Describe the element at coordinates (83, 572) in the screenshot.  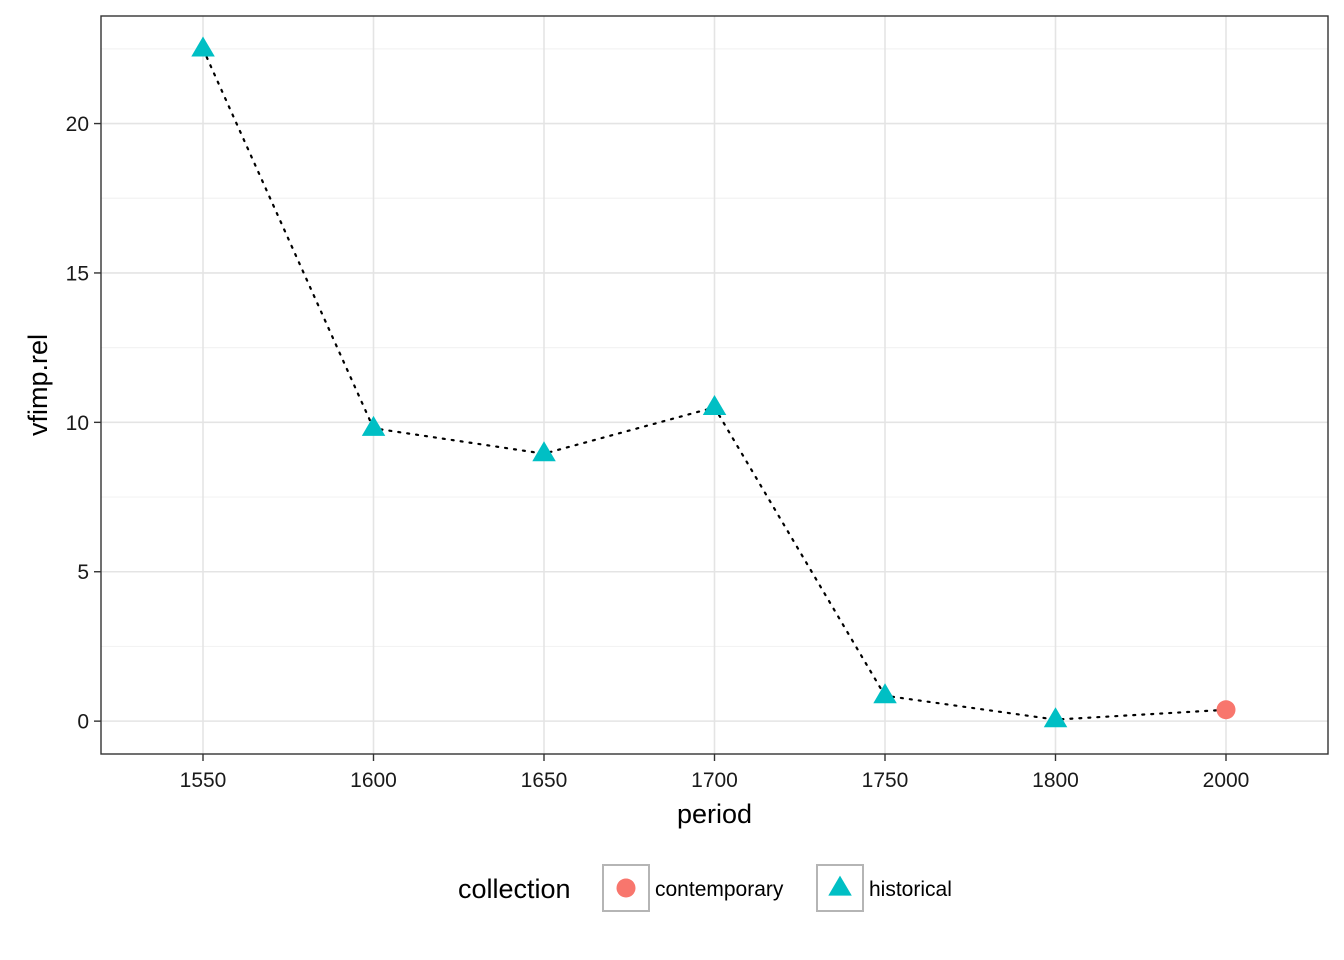
I see `y-tick-label: 5` at that location.